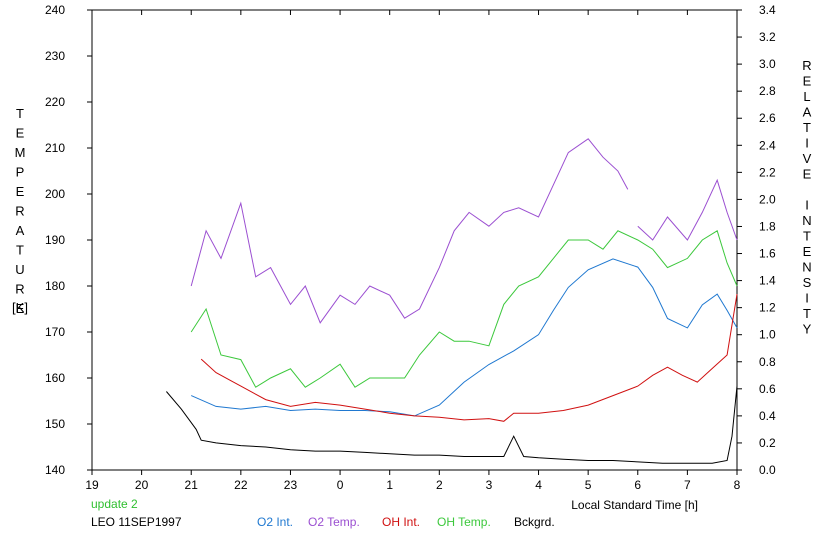 The width and height of the screenshot is (828, 535). What do you see at coordinates (534, 522) in the screenshot?
I see `legend-entry-bckgrd: Bckgrd.` at bounding box center [534, 522].